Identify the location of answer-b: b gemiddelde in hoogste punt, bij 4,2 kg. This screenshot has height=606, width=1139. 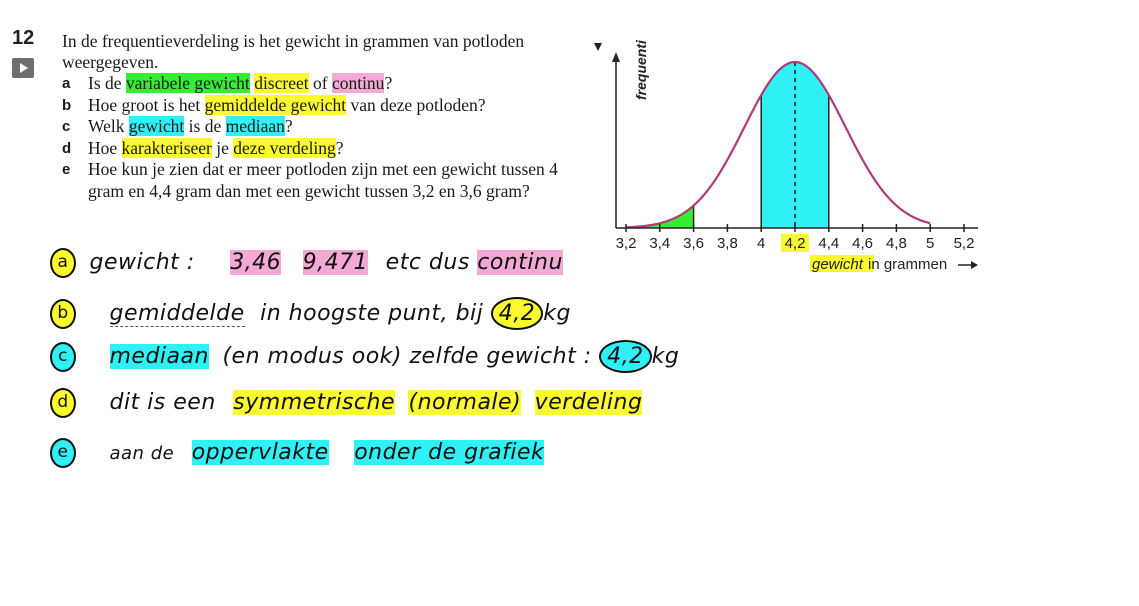
(310, 313).